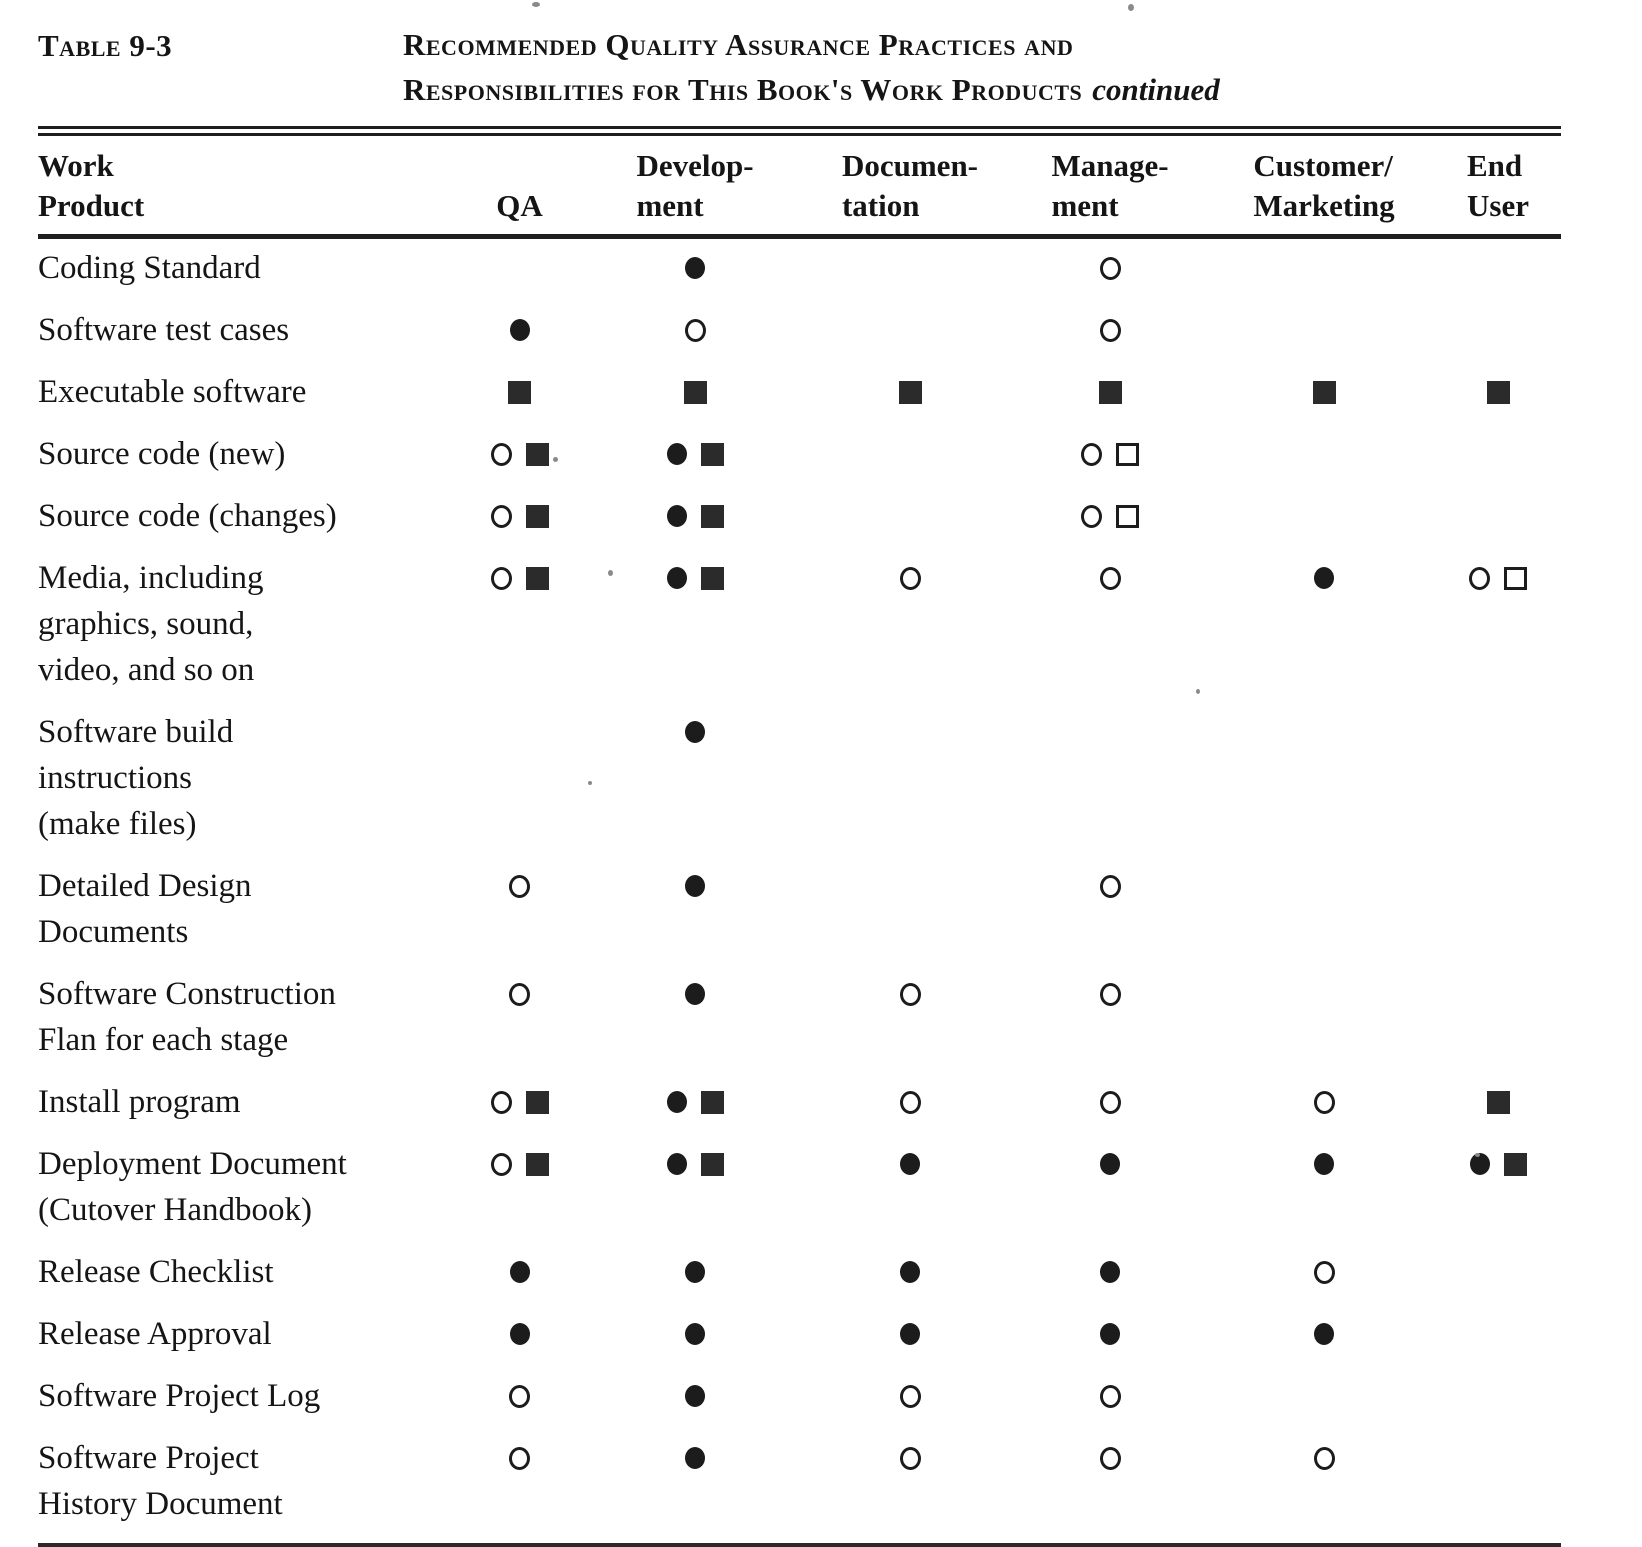 The width and height of the screenshot is (1642, 1547). What do you see at coordinates (248, 1017) in the screenshot?
I see `work-product-cell: Software Construction Flan for each stage` at bounding box center [248, 1017].